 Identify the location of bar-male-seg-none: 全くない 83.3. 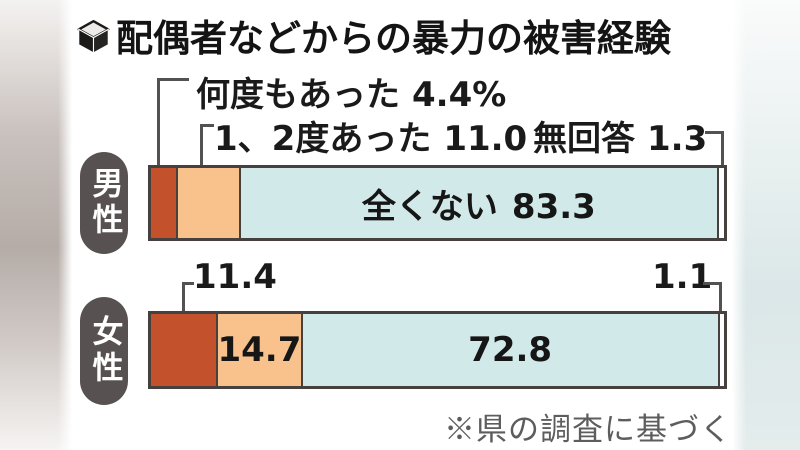
(478, 203).